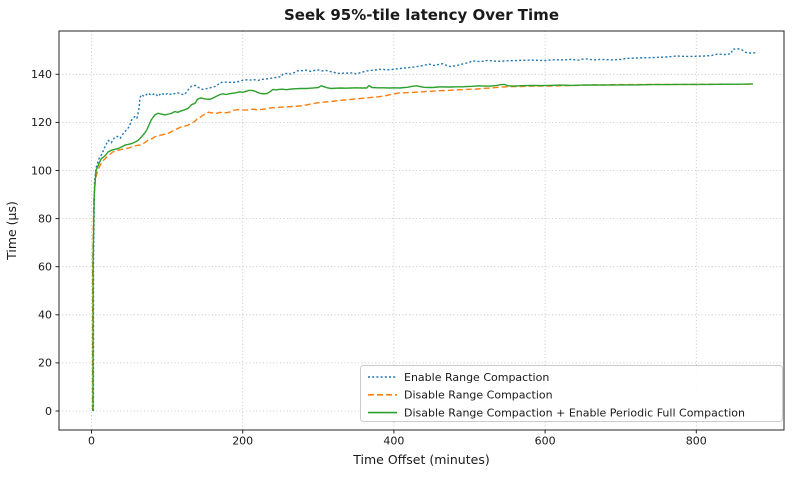 The width and height of the screenshot is (800, 484). What do you see at coordinates (41, 170) in the screenshot?
I see `y-tick-label: 100` at bounding box center [41, 170].